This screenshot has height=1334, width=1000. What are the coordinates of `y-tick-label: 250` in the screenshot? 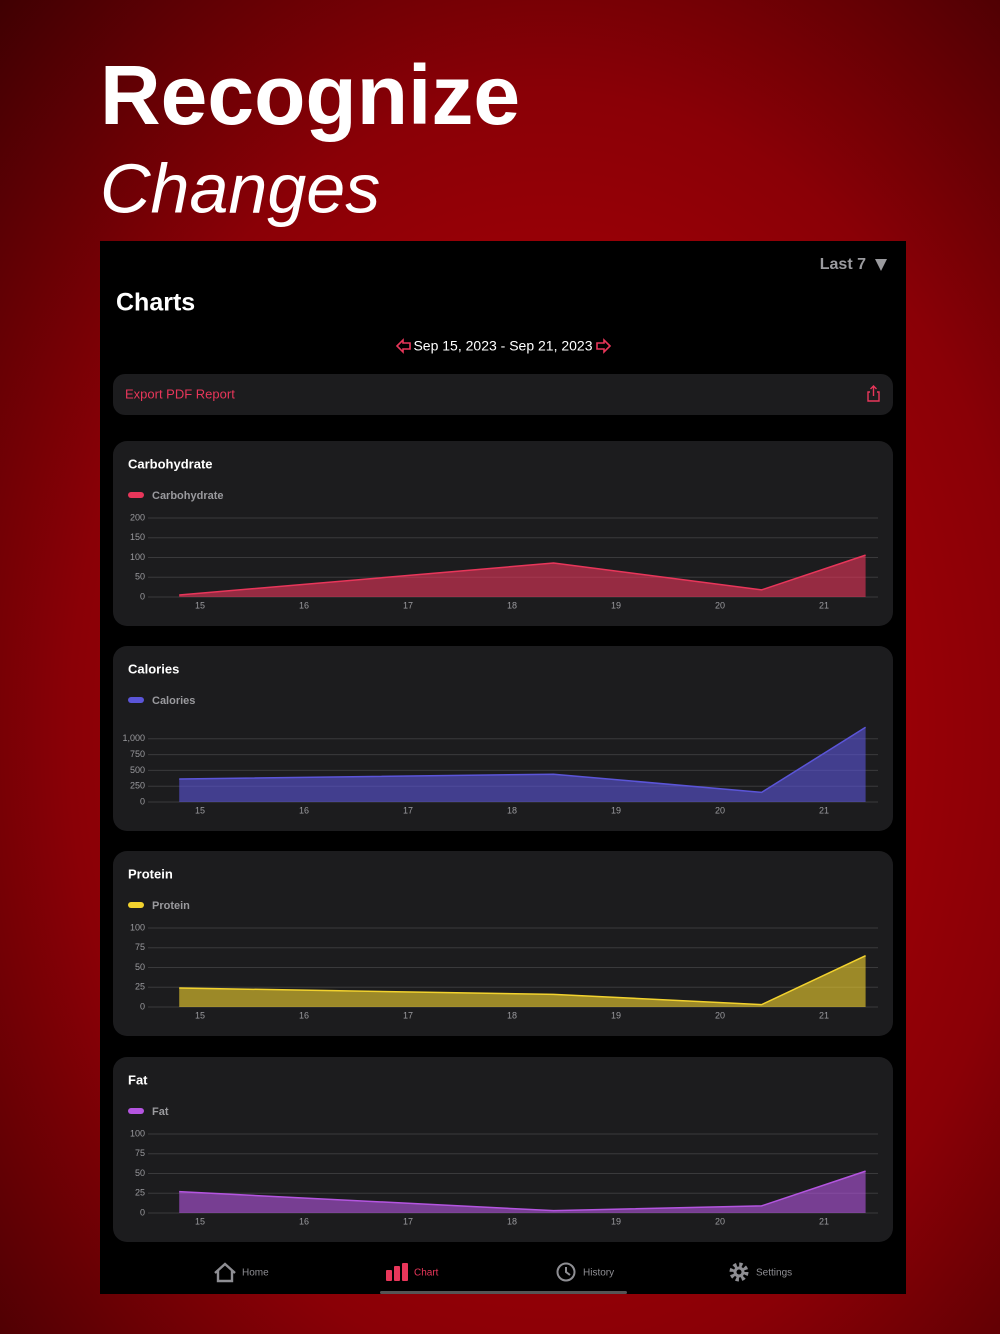 It's located at (137, 786).